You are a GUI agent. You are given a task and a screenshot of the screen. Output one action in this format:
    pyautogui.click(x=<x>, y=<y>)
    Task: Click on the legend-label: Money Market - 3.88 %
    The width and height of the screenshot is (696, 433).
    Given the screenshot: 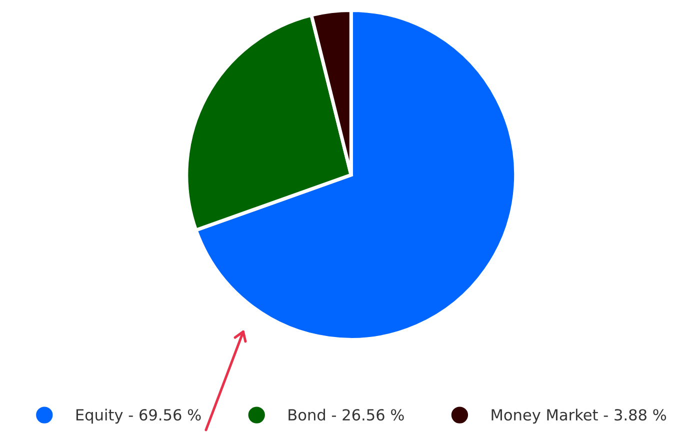 What is the action you would take?
    pyautogui.click(x=579, y=416)
    